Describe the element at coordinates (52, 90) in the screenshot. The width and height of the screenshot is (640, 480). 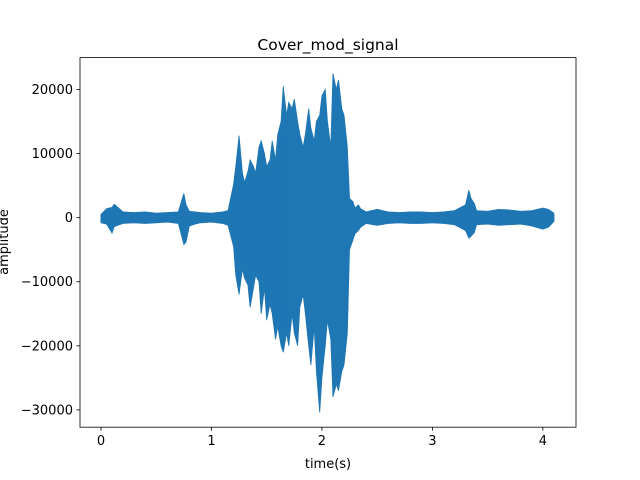
I see `y-tick-label: 20000` at that location.